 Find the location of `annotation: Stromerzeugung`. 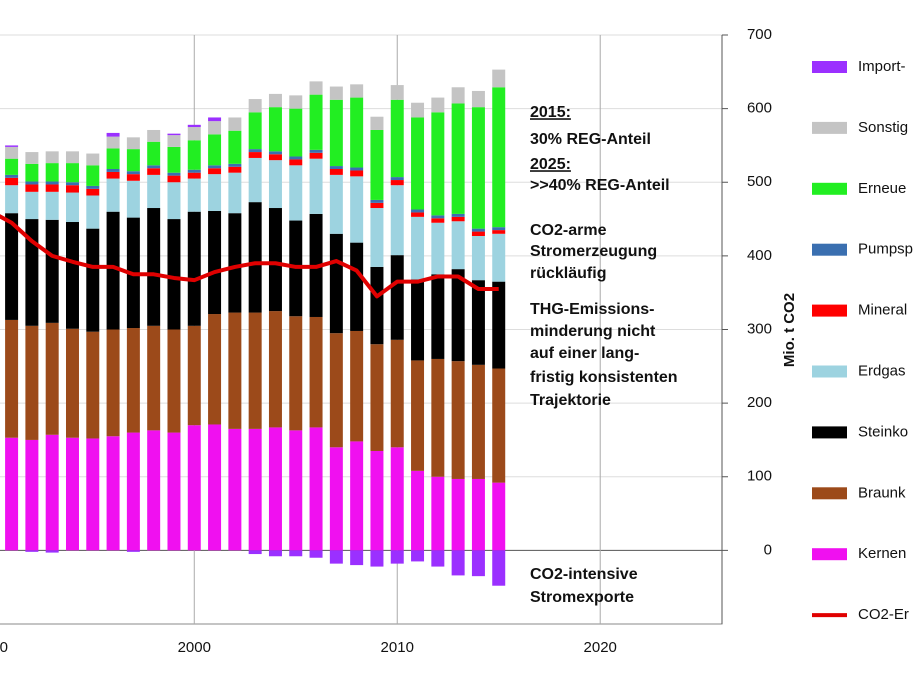

annotation: Stromerzeugung is located at coordinates (593, 251).